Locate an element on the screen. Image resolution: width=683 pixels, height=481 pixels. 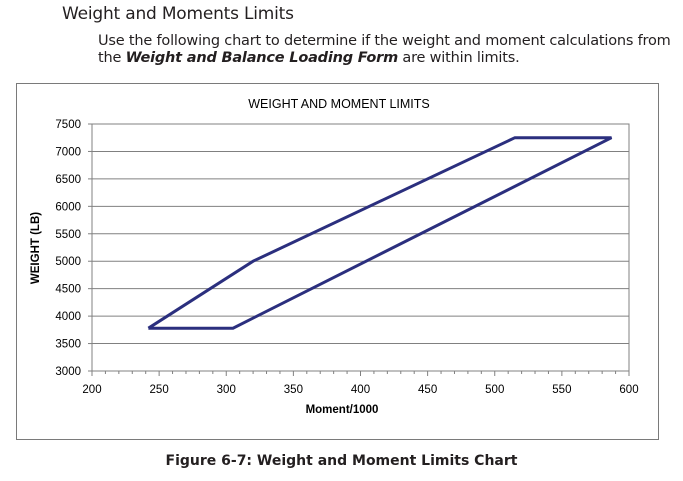
y-tick-label: 4000 is located at coordinates (68, 317).